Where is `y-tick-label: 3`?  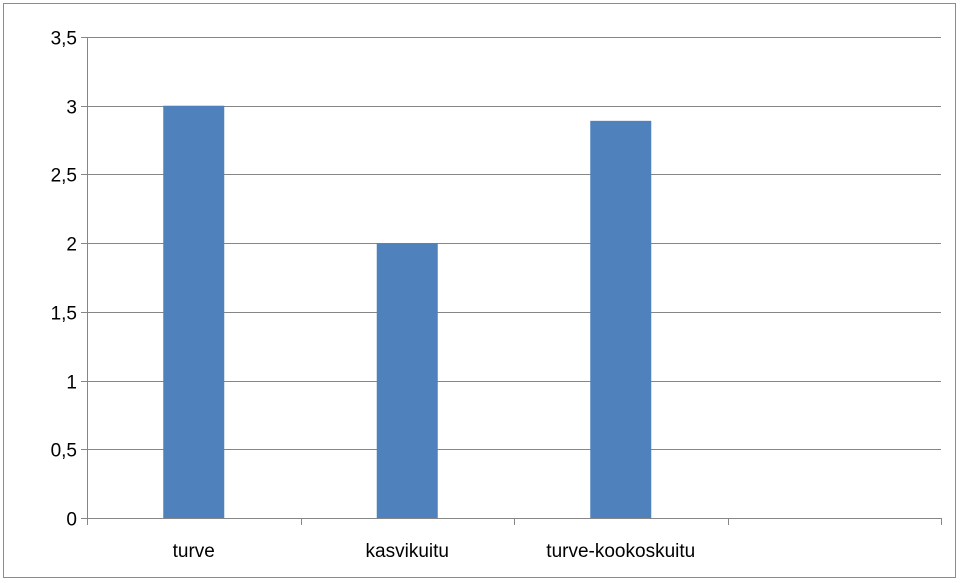
y-tick-label: 3 is located at coordinates (71, 108).